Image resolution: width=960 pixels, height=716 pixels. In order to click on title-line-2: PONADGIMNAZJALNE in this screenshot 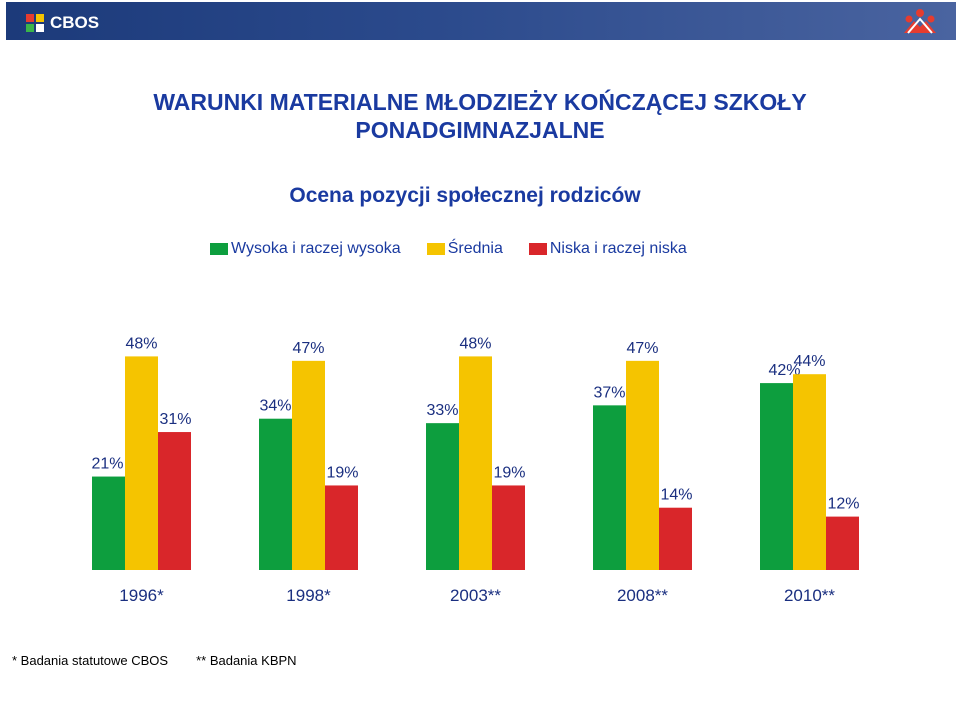, I will do `click(480, 130)`.